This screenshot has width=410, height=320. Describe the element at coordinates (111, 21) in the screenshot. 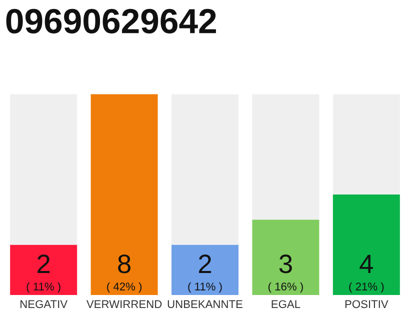

I see `chart-title: 09690629642` at that location.